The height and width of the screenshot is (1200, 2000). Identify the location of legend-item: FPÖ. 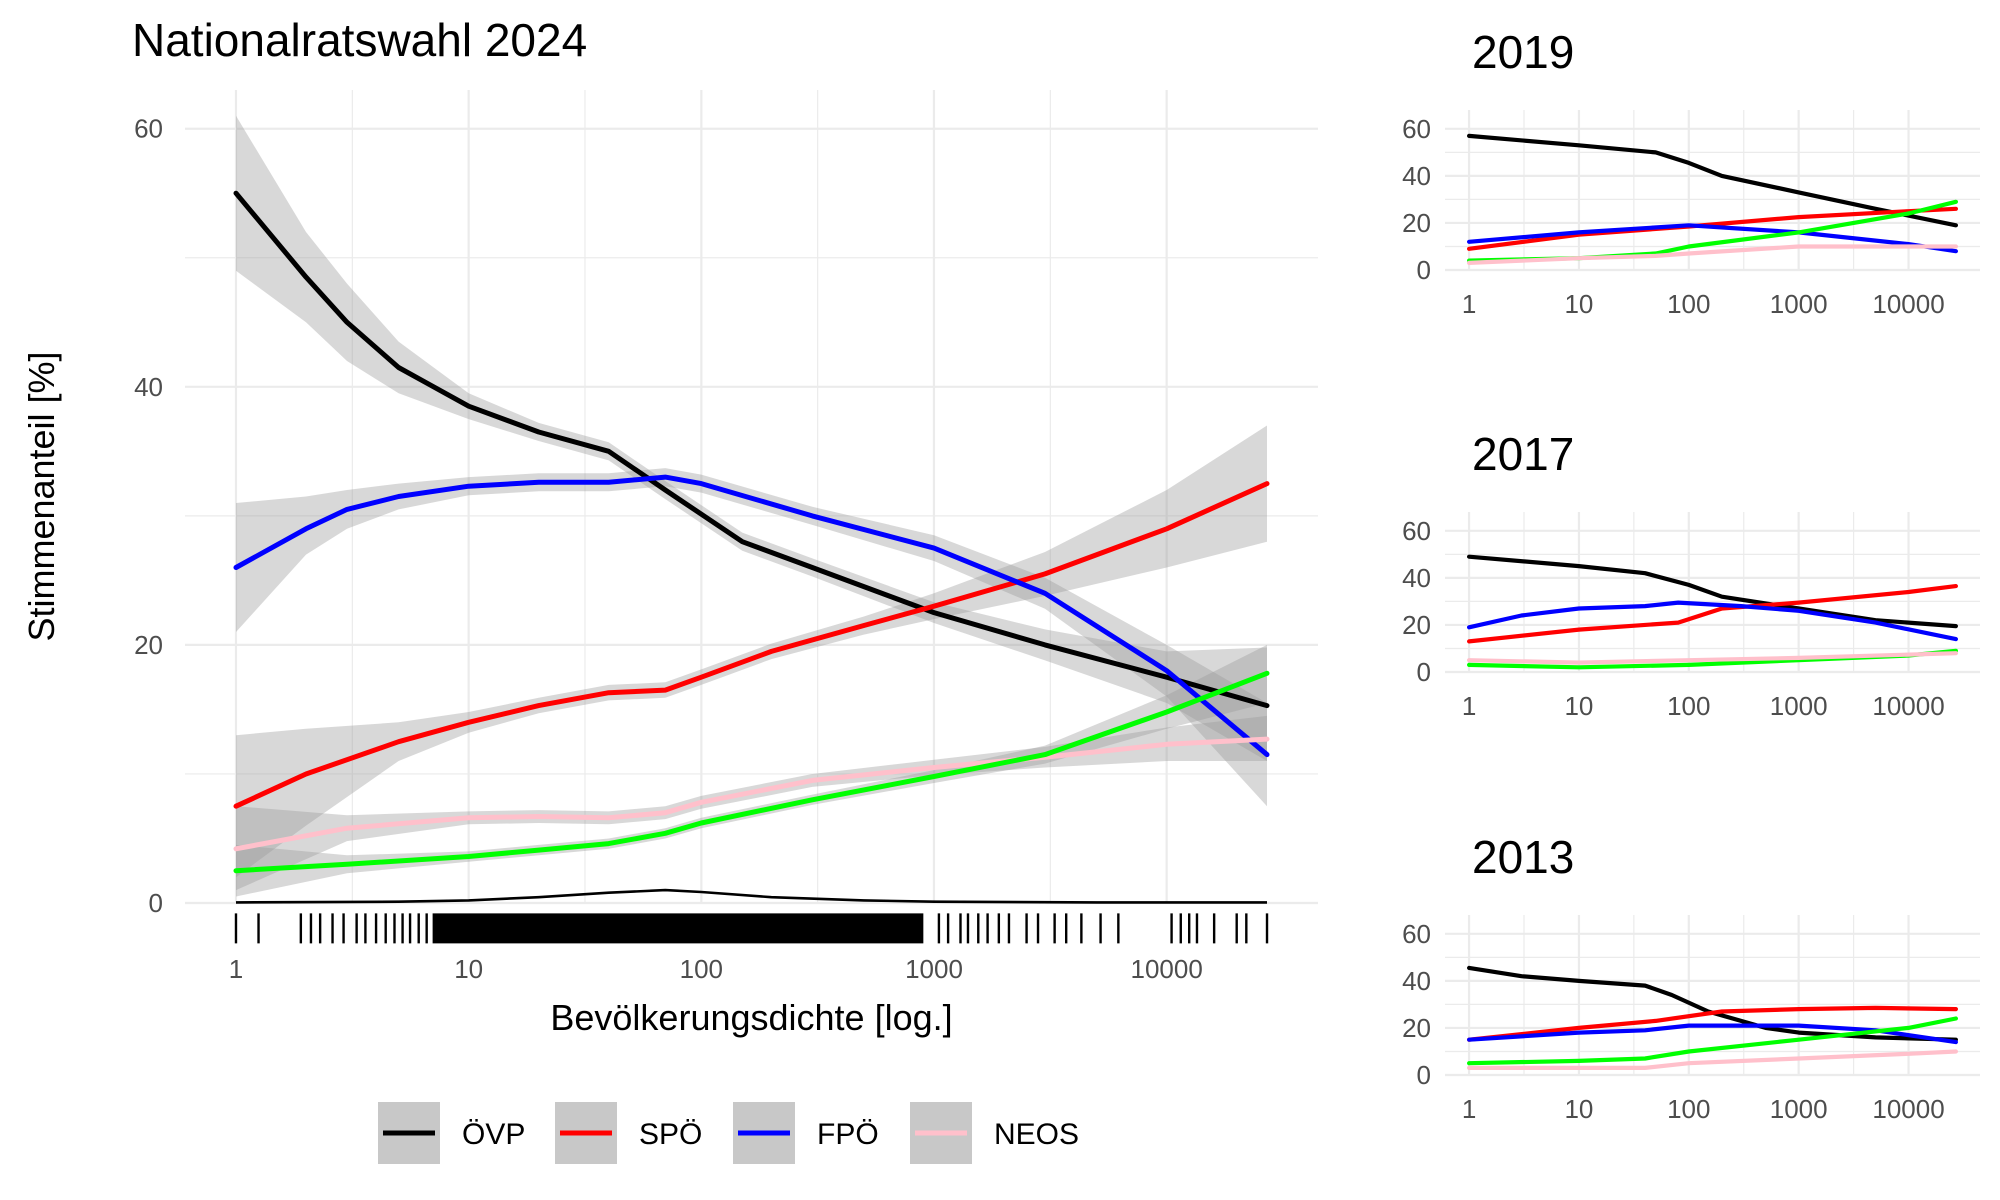
(806, 1133).